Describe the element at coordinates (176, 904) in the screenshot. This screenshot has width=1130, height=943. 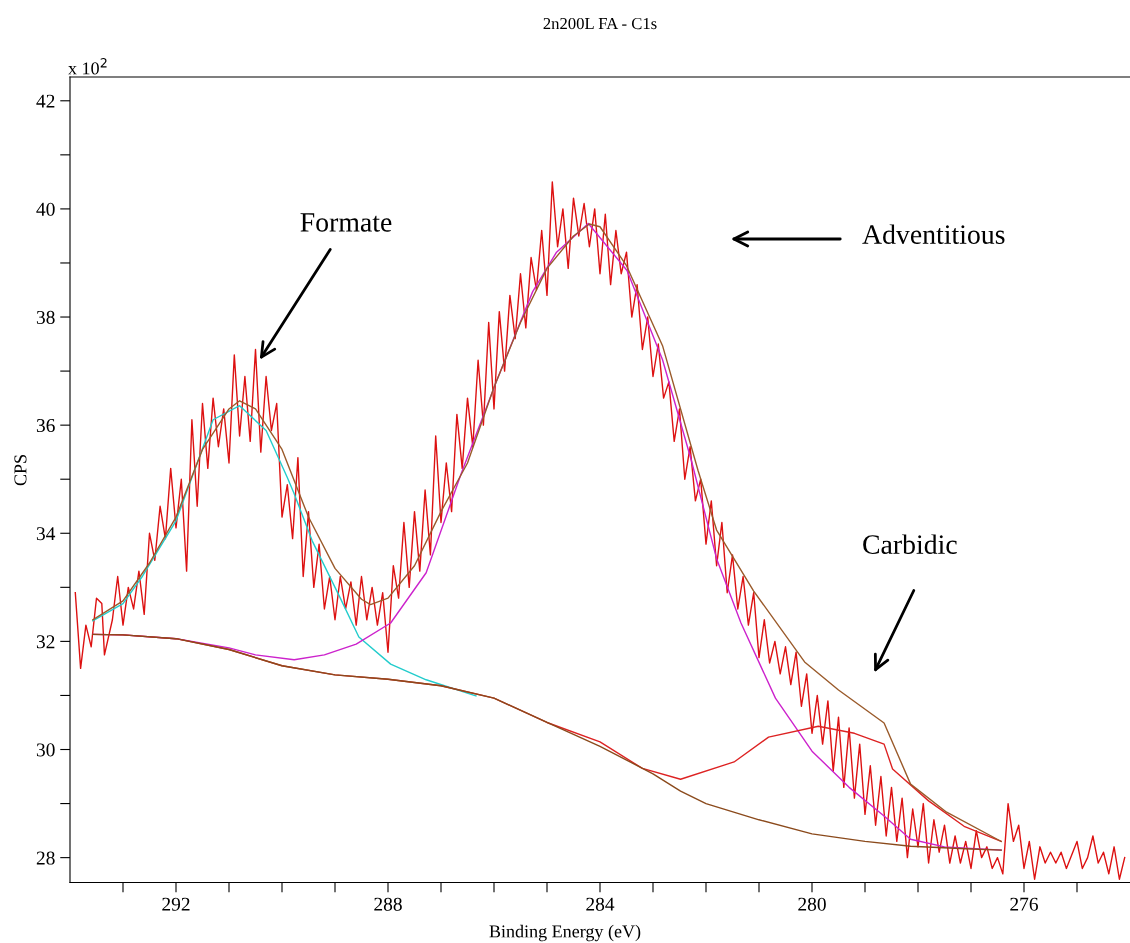
I see `x-tick-label: 292` at that location.